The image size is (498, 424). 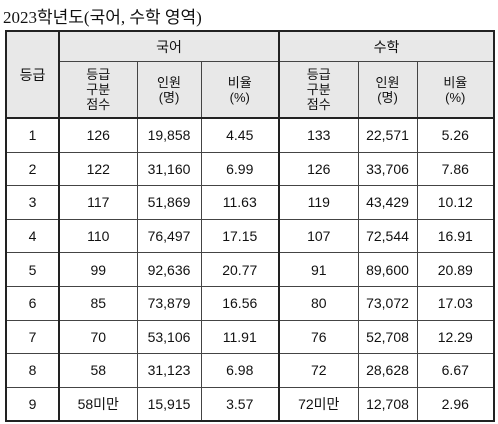 I want to click on data-cell: 92,636, so click(x=169, y=269).